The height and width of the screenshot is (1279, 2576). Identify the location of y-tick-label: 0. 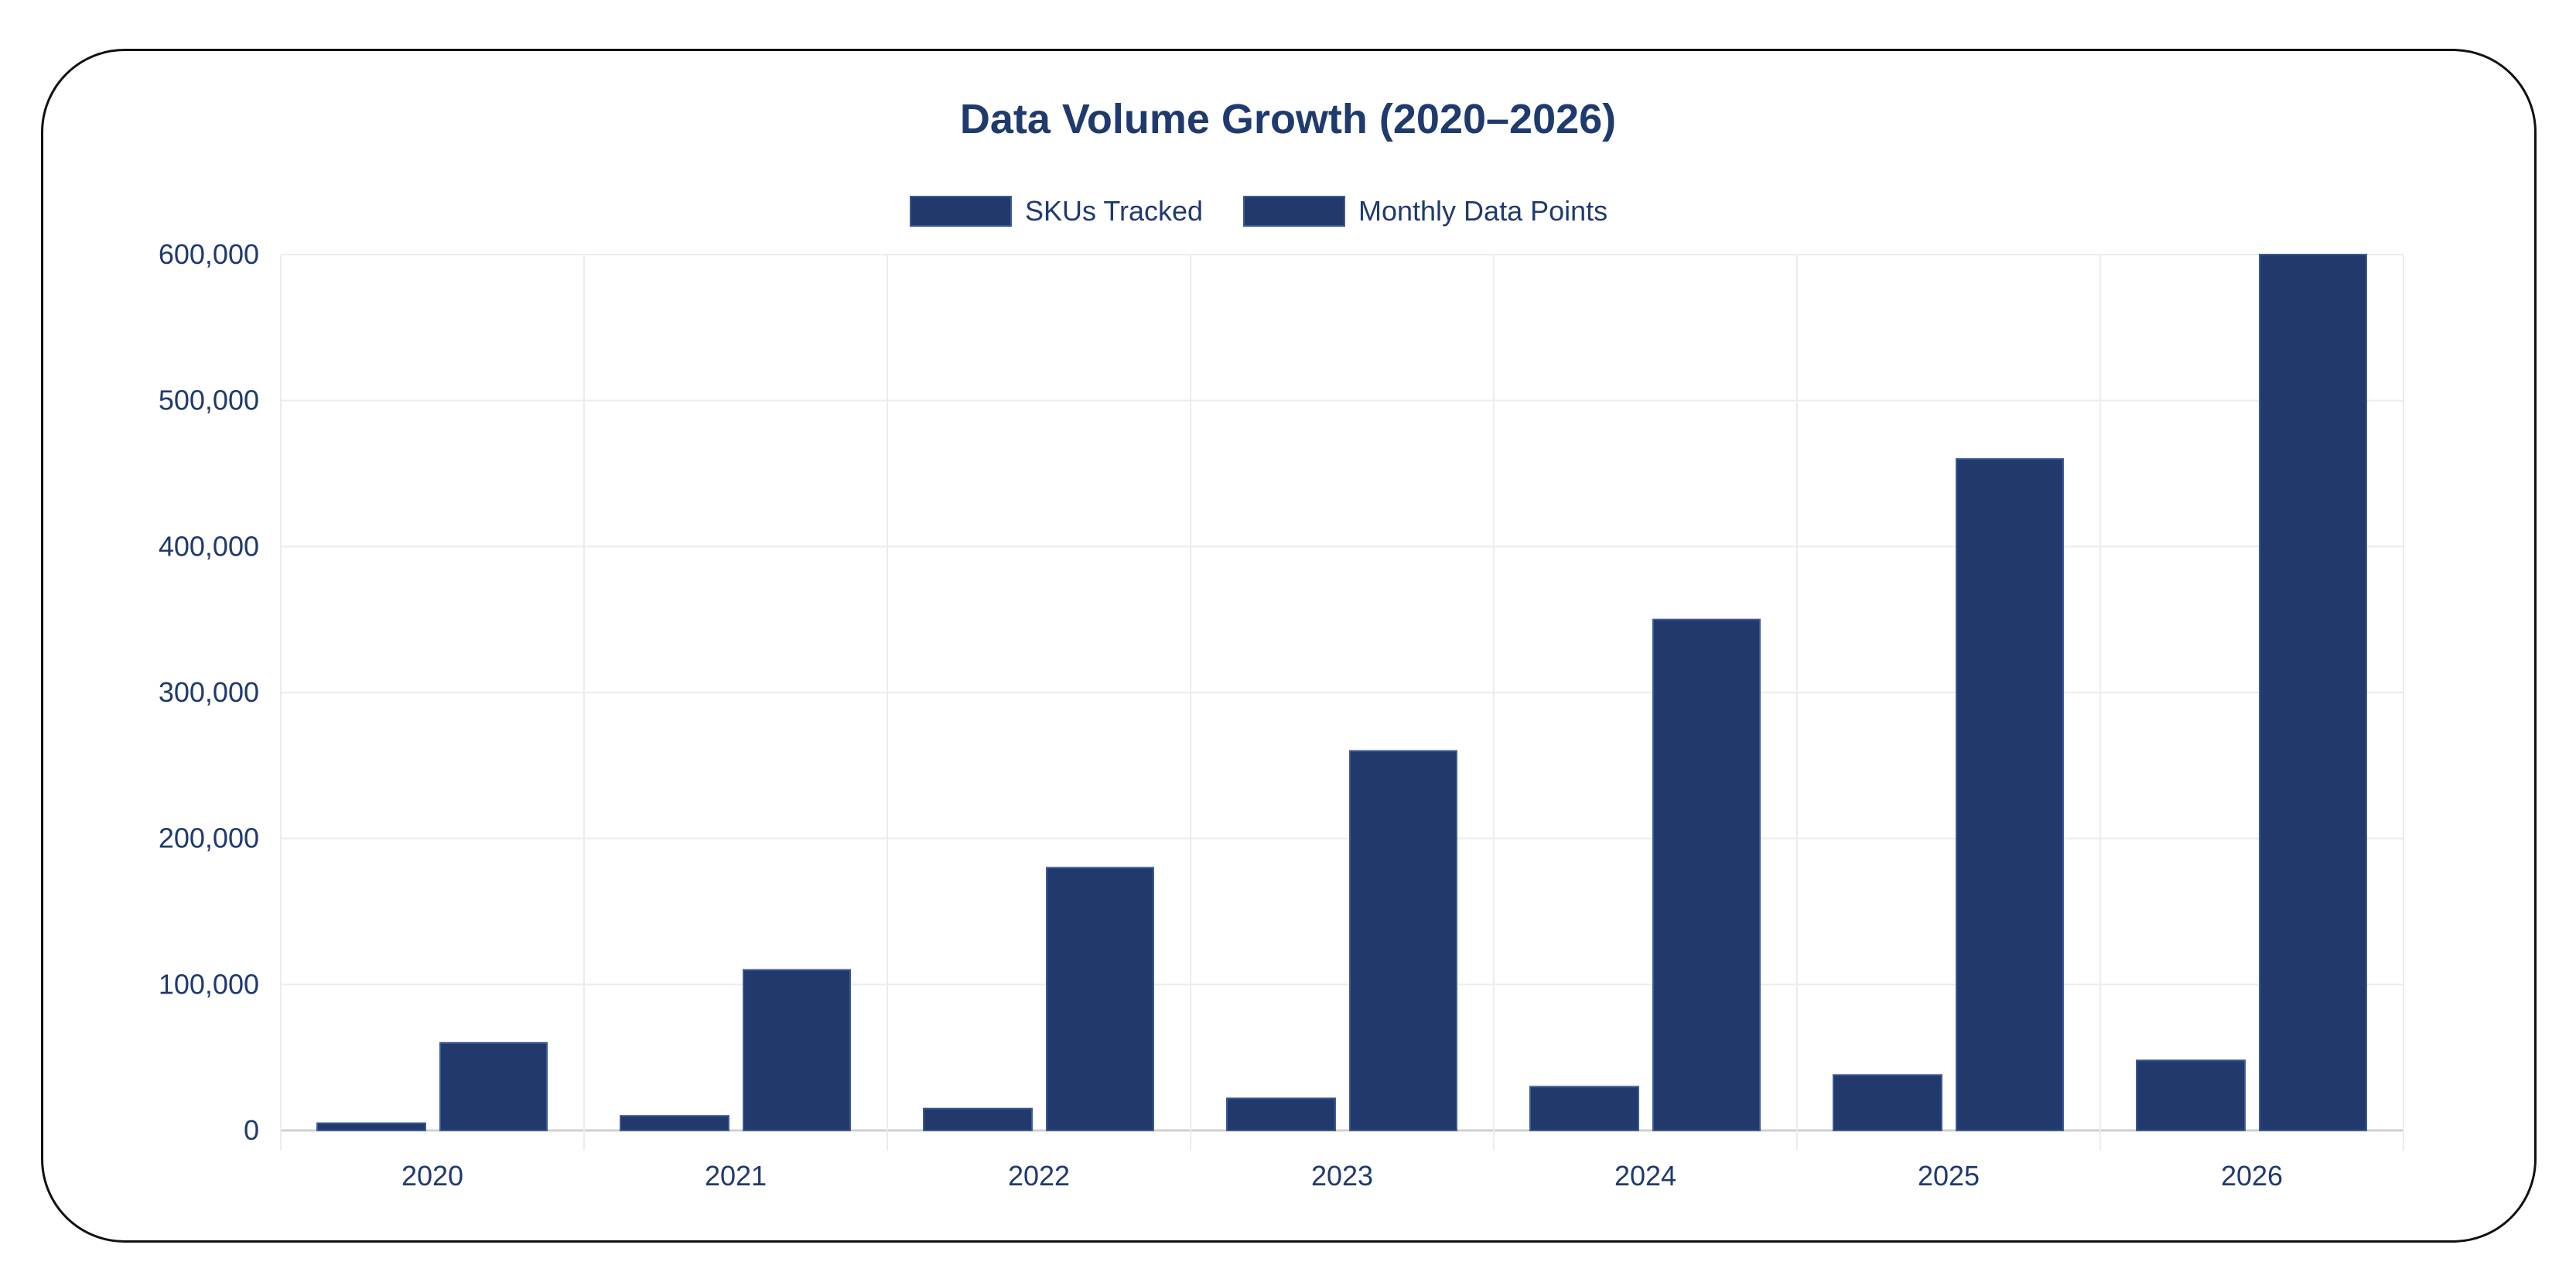
(251, 1130).